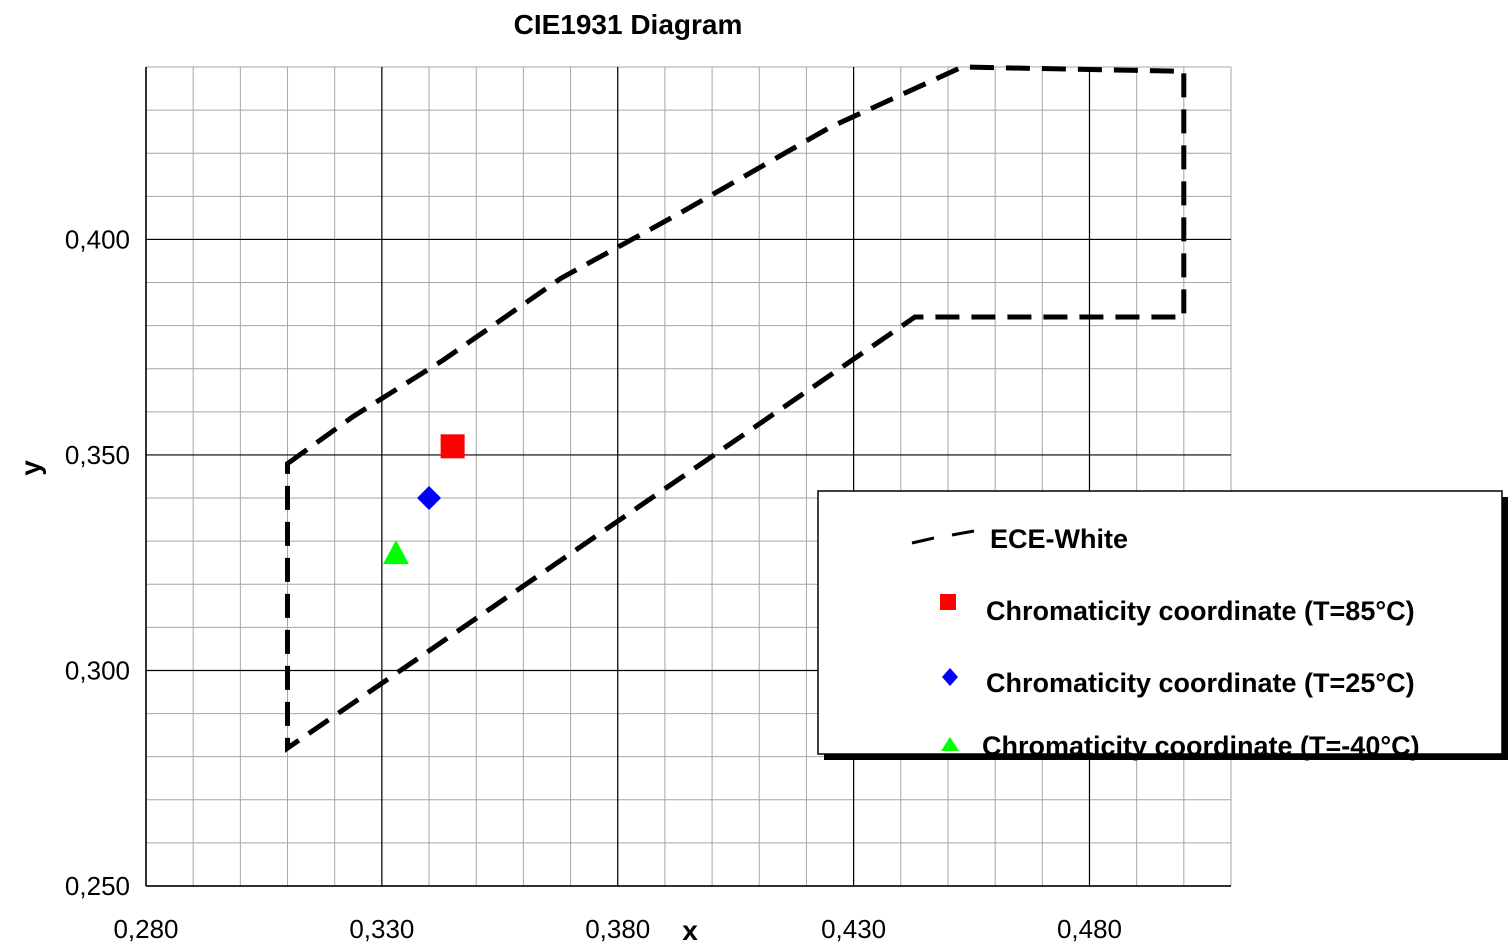 The height and width of the screenshot is (944, 1512). What do you see at coordinates (1200, 611) in the screenshot?
I see `legend-label-85c: Chromaticity coordinate (T=85°C)` at bounding box center [1200, 611].